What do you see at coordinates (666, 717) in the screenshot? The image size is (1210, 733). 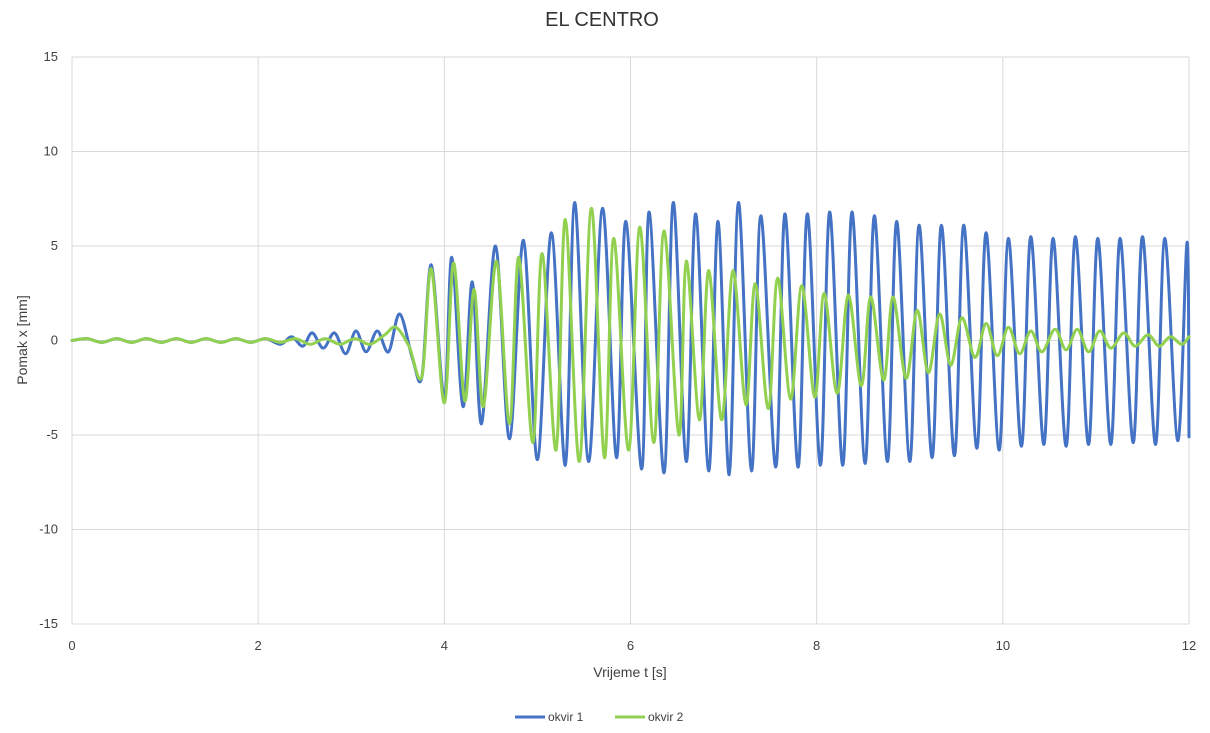 I see `legend-label-2: okvir 2` at bounding box center [666, 717].